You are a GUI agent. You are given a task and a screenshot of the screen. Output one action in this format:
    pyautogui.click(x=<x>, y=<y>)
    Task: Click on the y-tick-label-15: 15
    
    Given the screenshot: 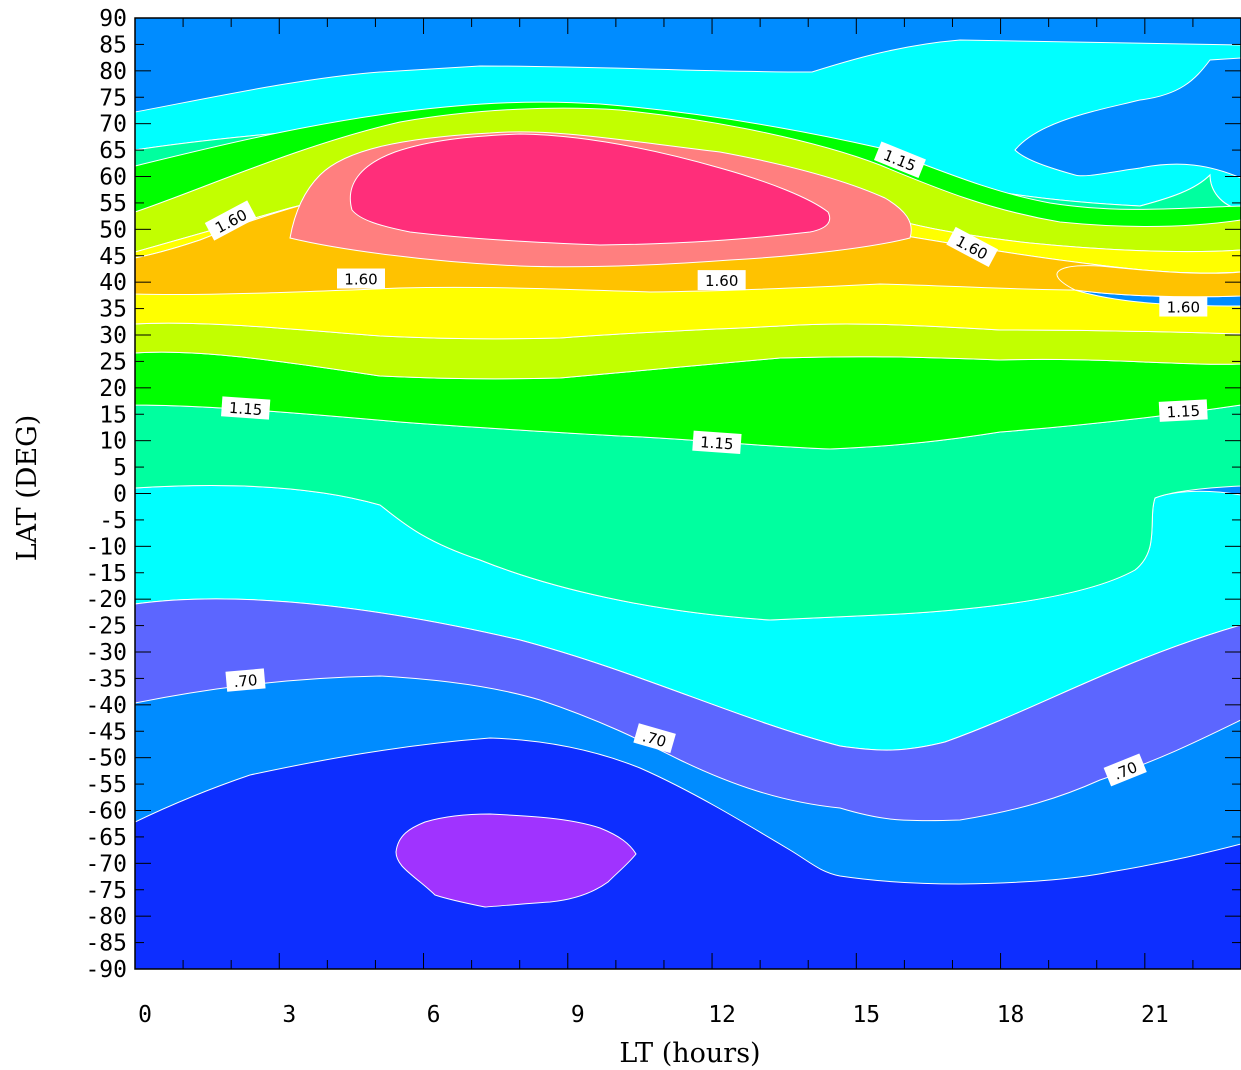 What is the action you would take?
    pyautogui.click(x=113, y=415)
    